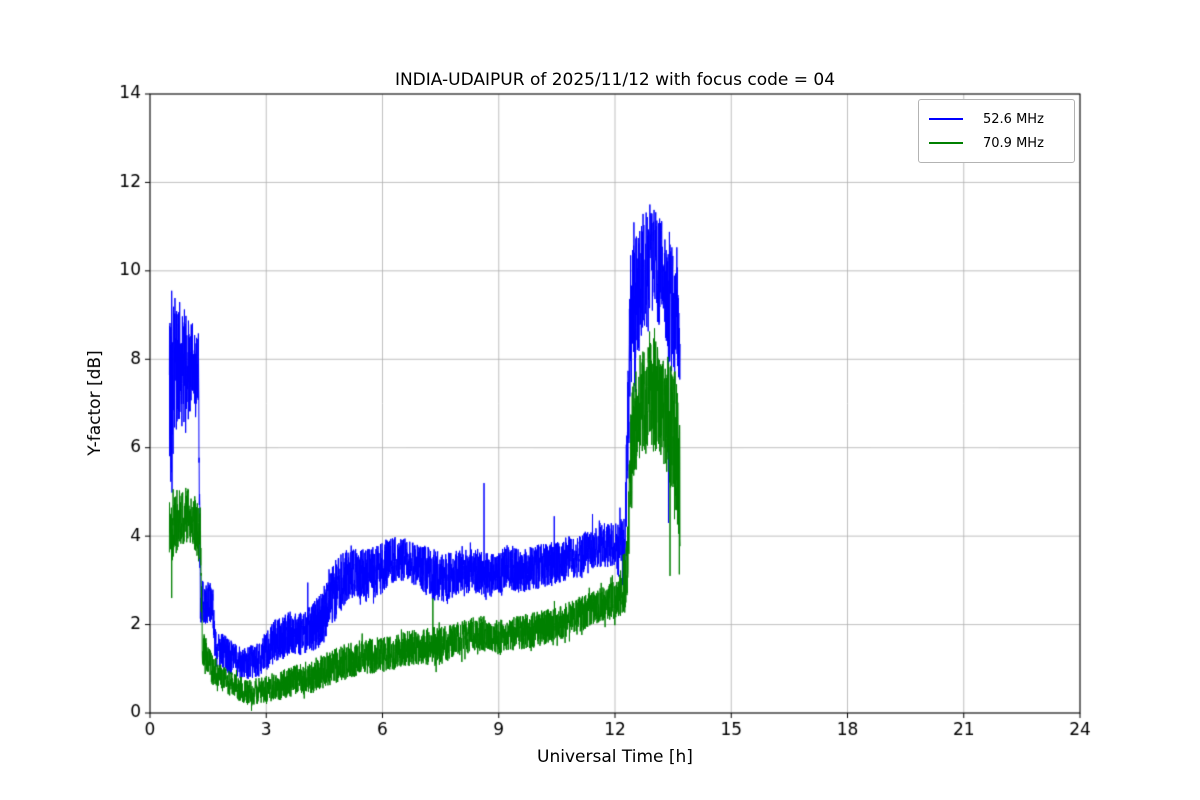  What do you see at coordinates (1013, 143) in the screenshot?
I see `legend-label-series-2: 70.9 MHz` at bounding box center [1013, 143].